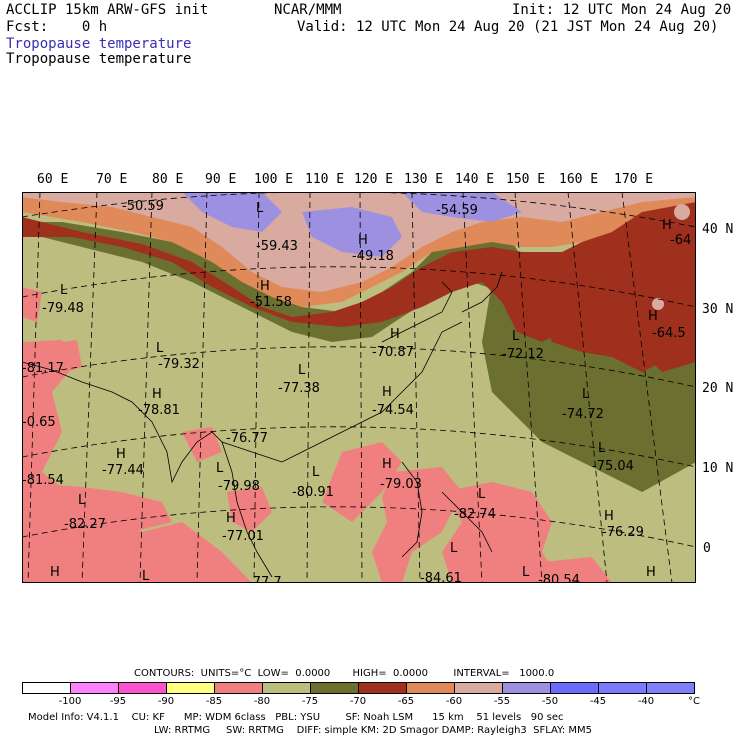 This screenshot has height=740, width=740. I want to click on map-label: -77.7, so click(265, 579).